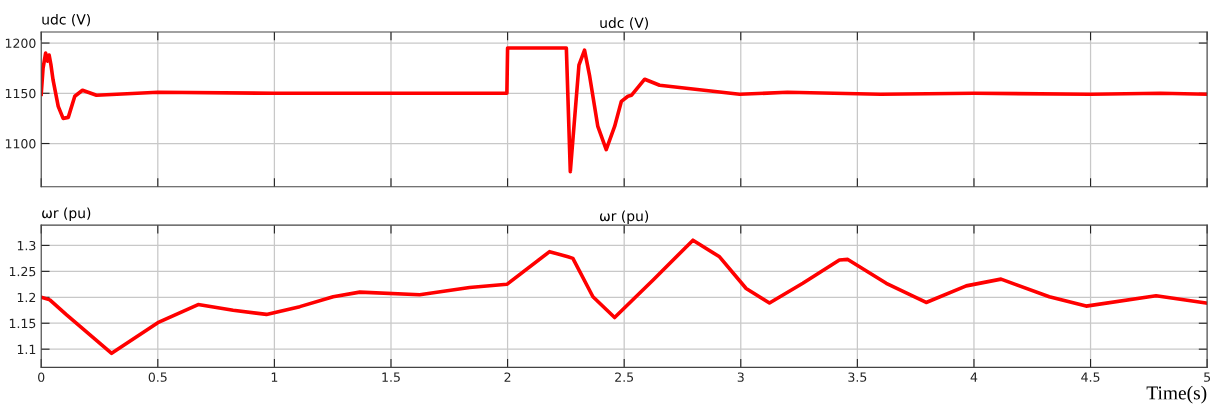 This screenshot has width=1212, height=405. I want to click on y-tick-label: 1.15, so click(22, 323).